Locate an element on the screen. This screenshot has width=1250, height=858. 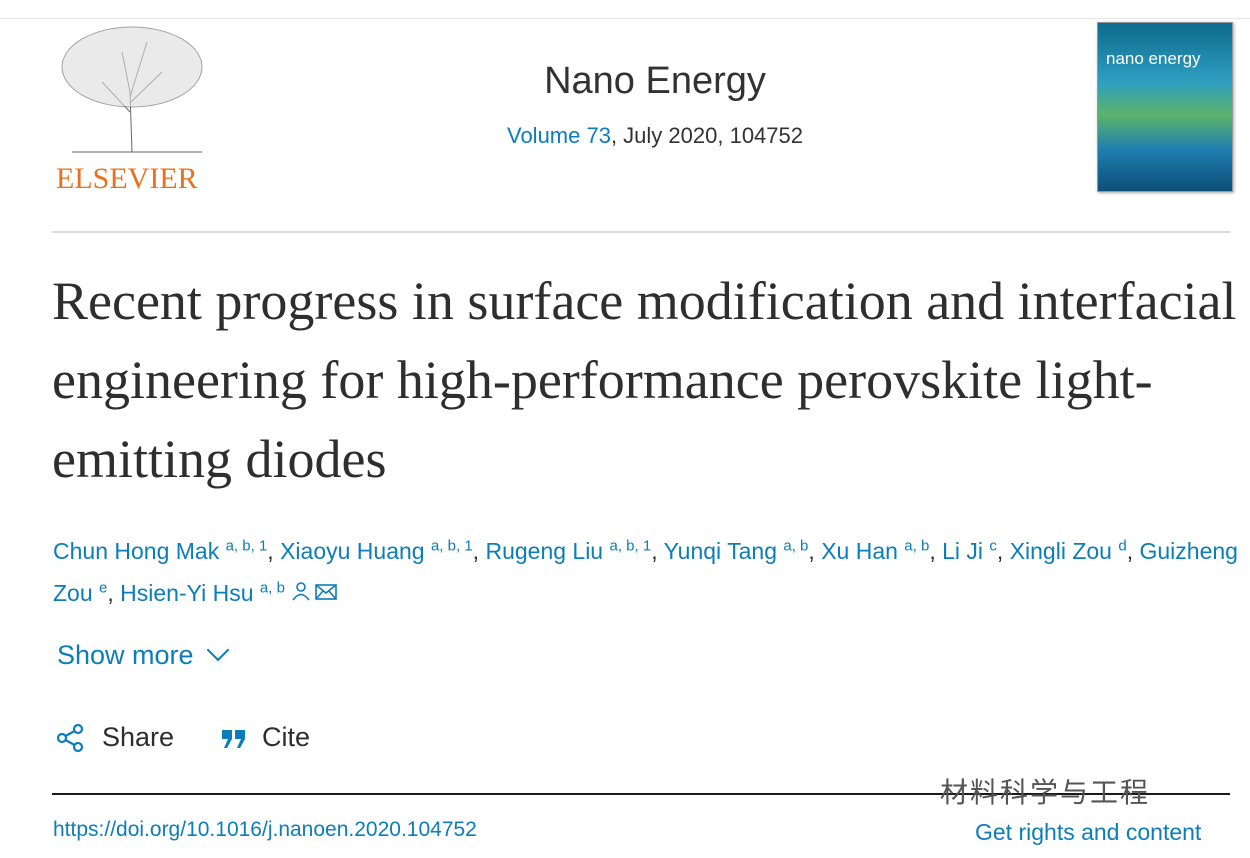
author-link: Guizheng Zou e is located at coordinates (645, 572).